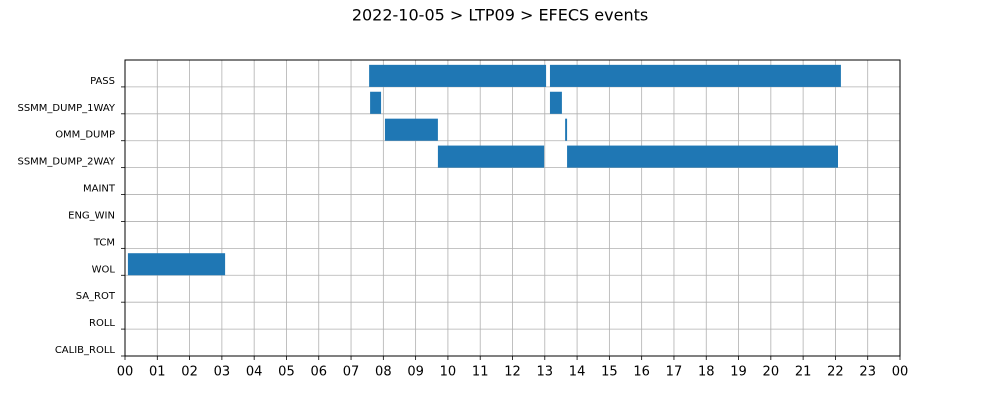  I want to click on y-tick-label: PASS, so click(102, 81).